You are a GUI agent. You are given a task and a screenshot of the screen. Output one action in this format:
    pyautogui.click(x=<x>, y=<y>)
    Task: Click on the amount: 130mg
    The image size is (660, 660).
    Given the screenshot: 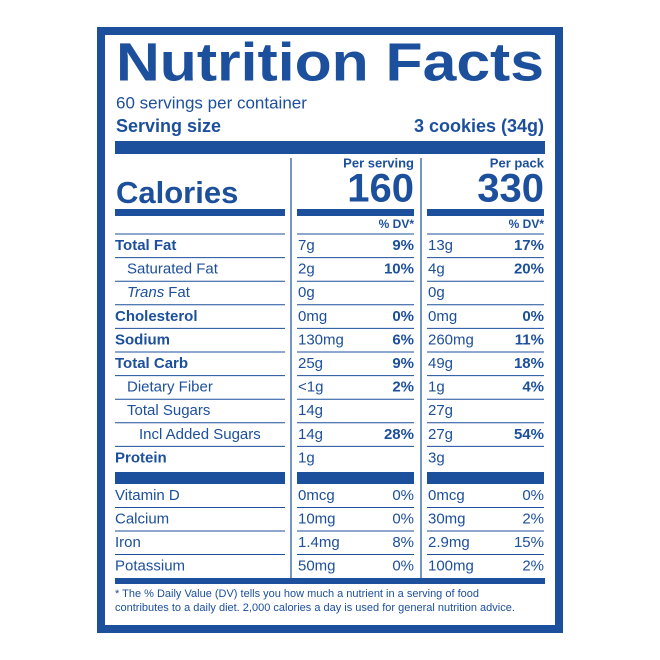 What is the action you would take?
    pyautogui.click(x=321, y=339)
    